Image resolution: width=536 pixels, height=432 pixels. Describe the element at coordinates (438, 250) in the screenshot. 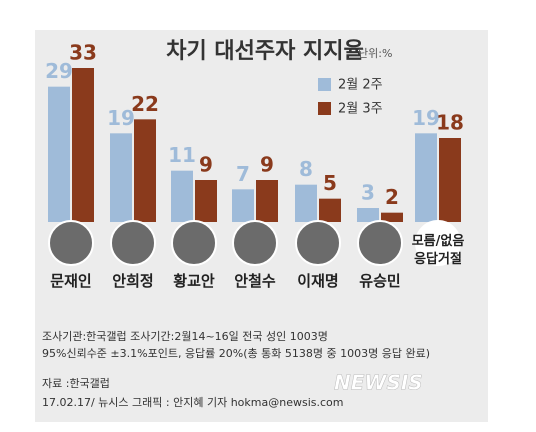

I see `category-label: 모름/없음 응답거절` at that location.